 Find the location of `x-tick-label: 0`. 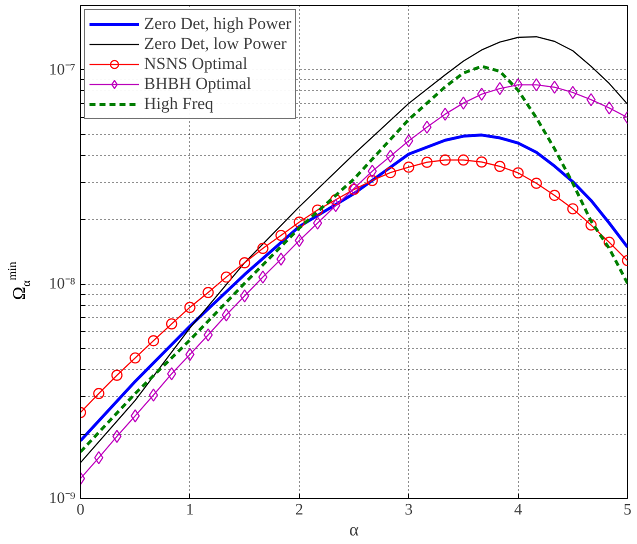

x-tick-label: 0 is located at coordinates (80, 510).